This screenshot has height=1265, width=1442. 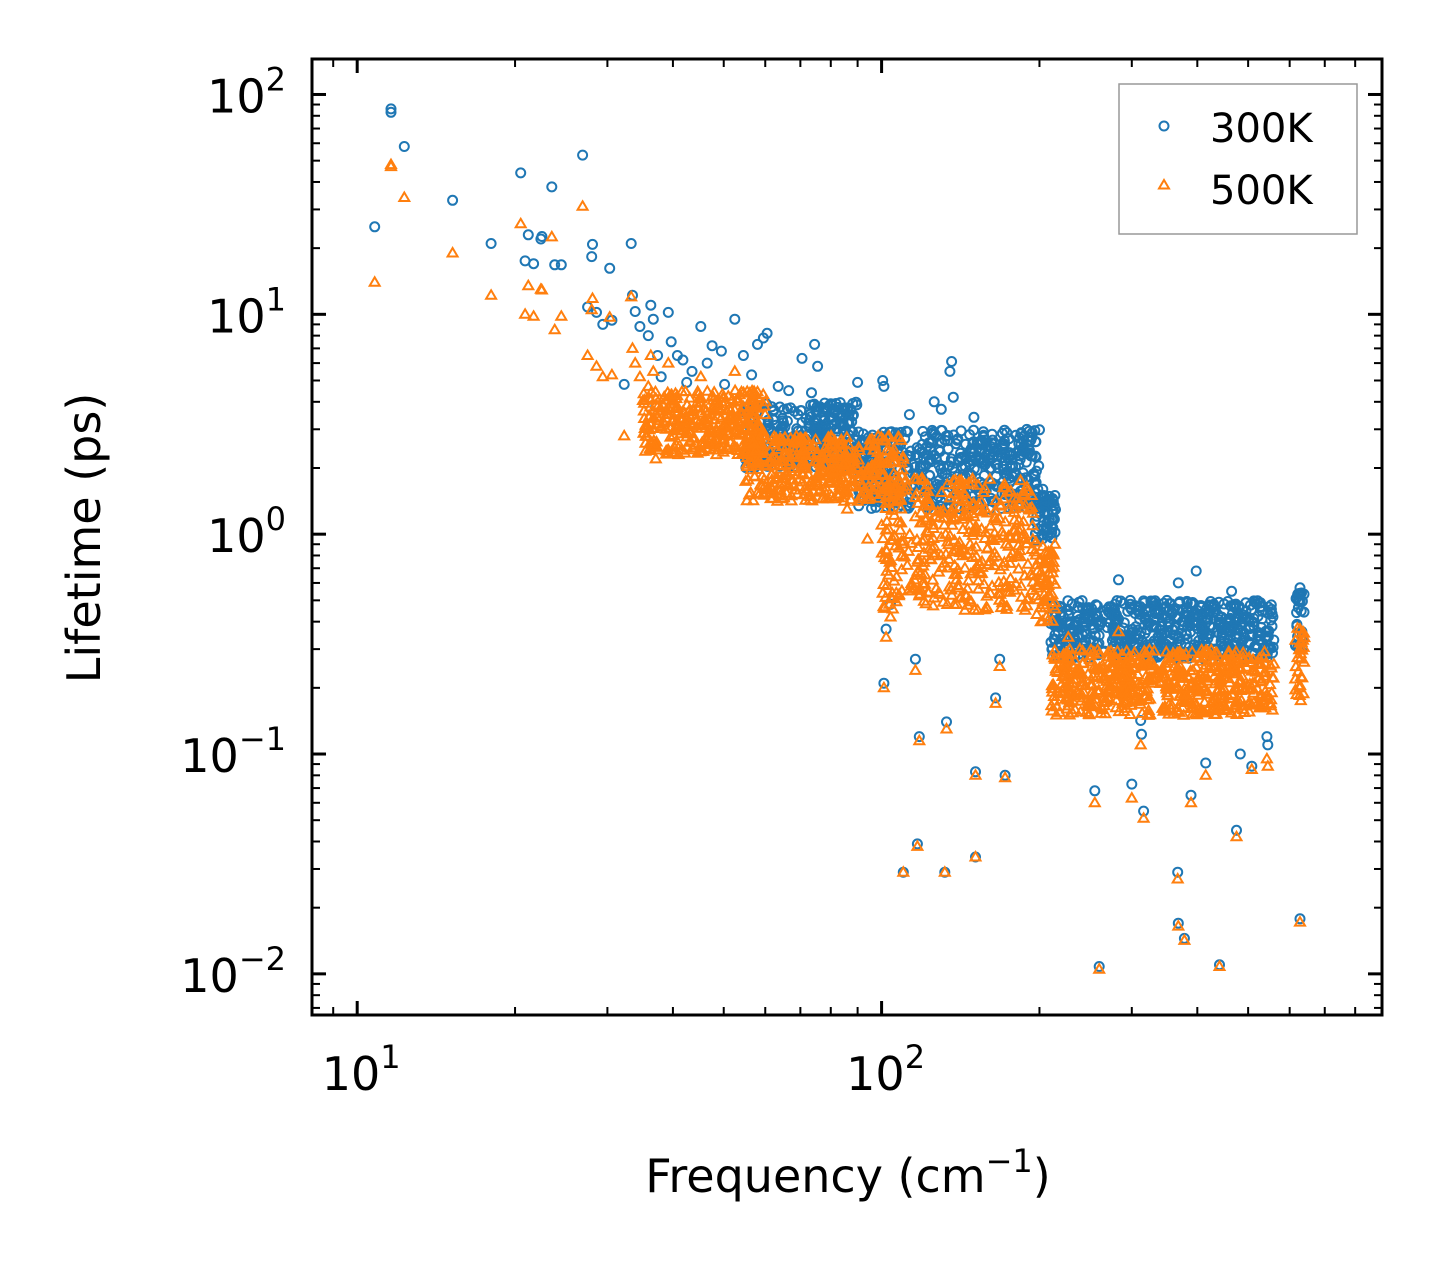 What do you see at coordinates (815, 1176) in the screenshot?
I see `x-axis-title-main: Frequency (cm` at bounding box center [815, 1176].